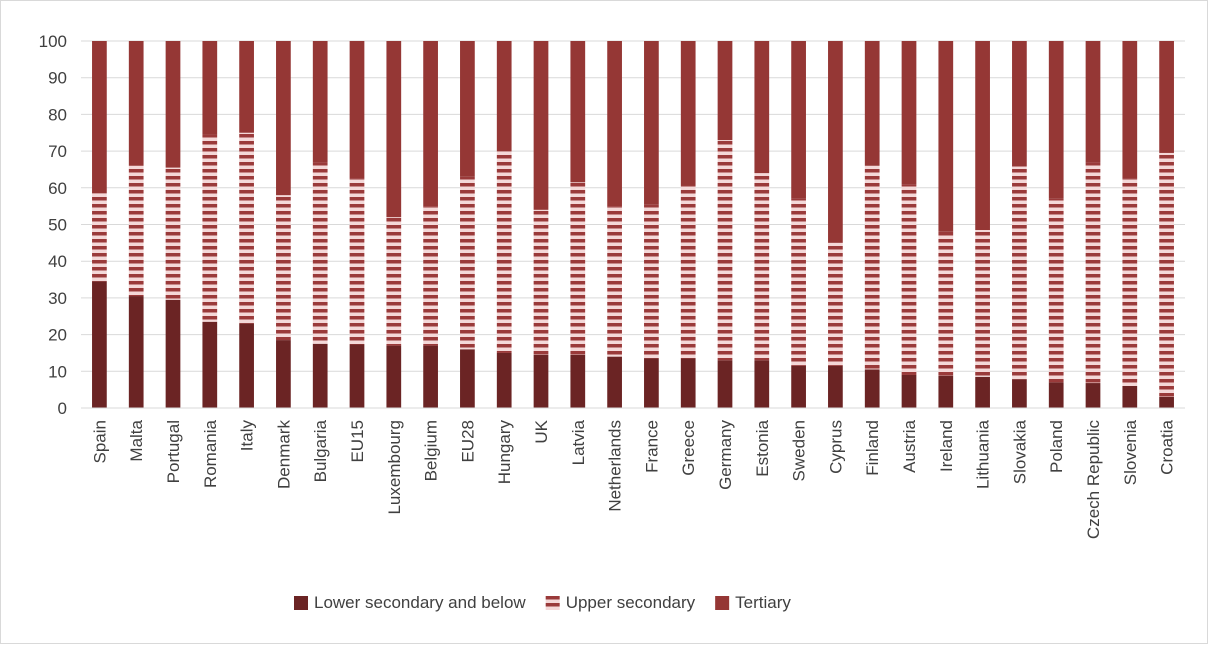  I want to click on x-tick-label: Ireland, so click(946, 446).